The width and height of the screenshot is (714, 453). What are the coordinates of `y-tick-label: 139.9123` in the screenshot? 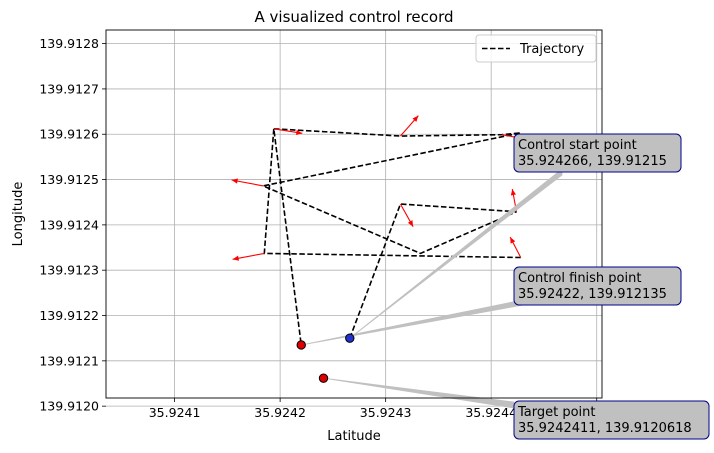 It's located at (69, 270).